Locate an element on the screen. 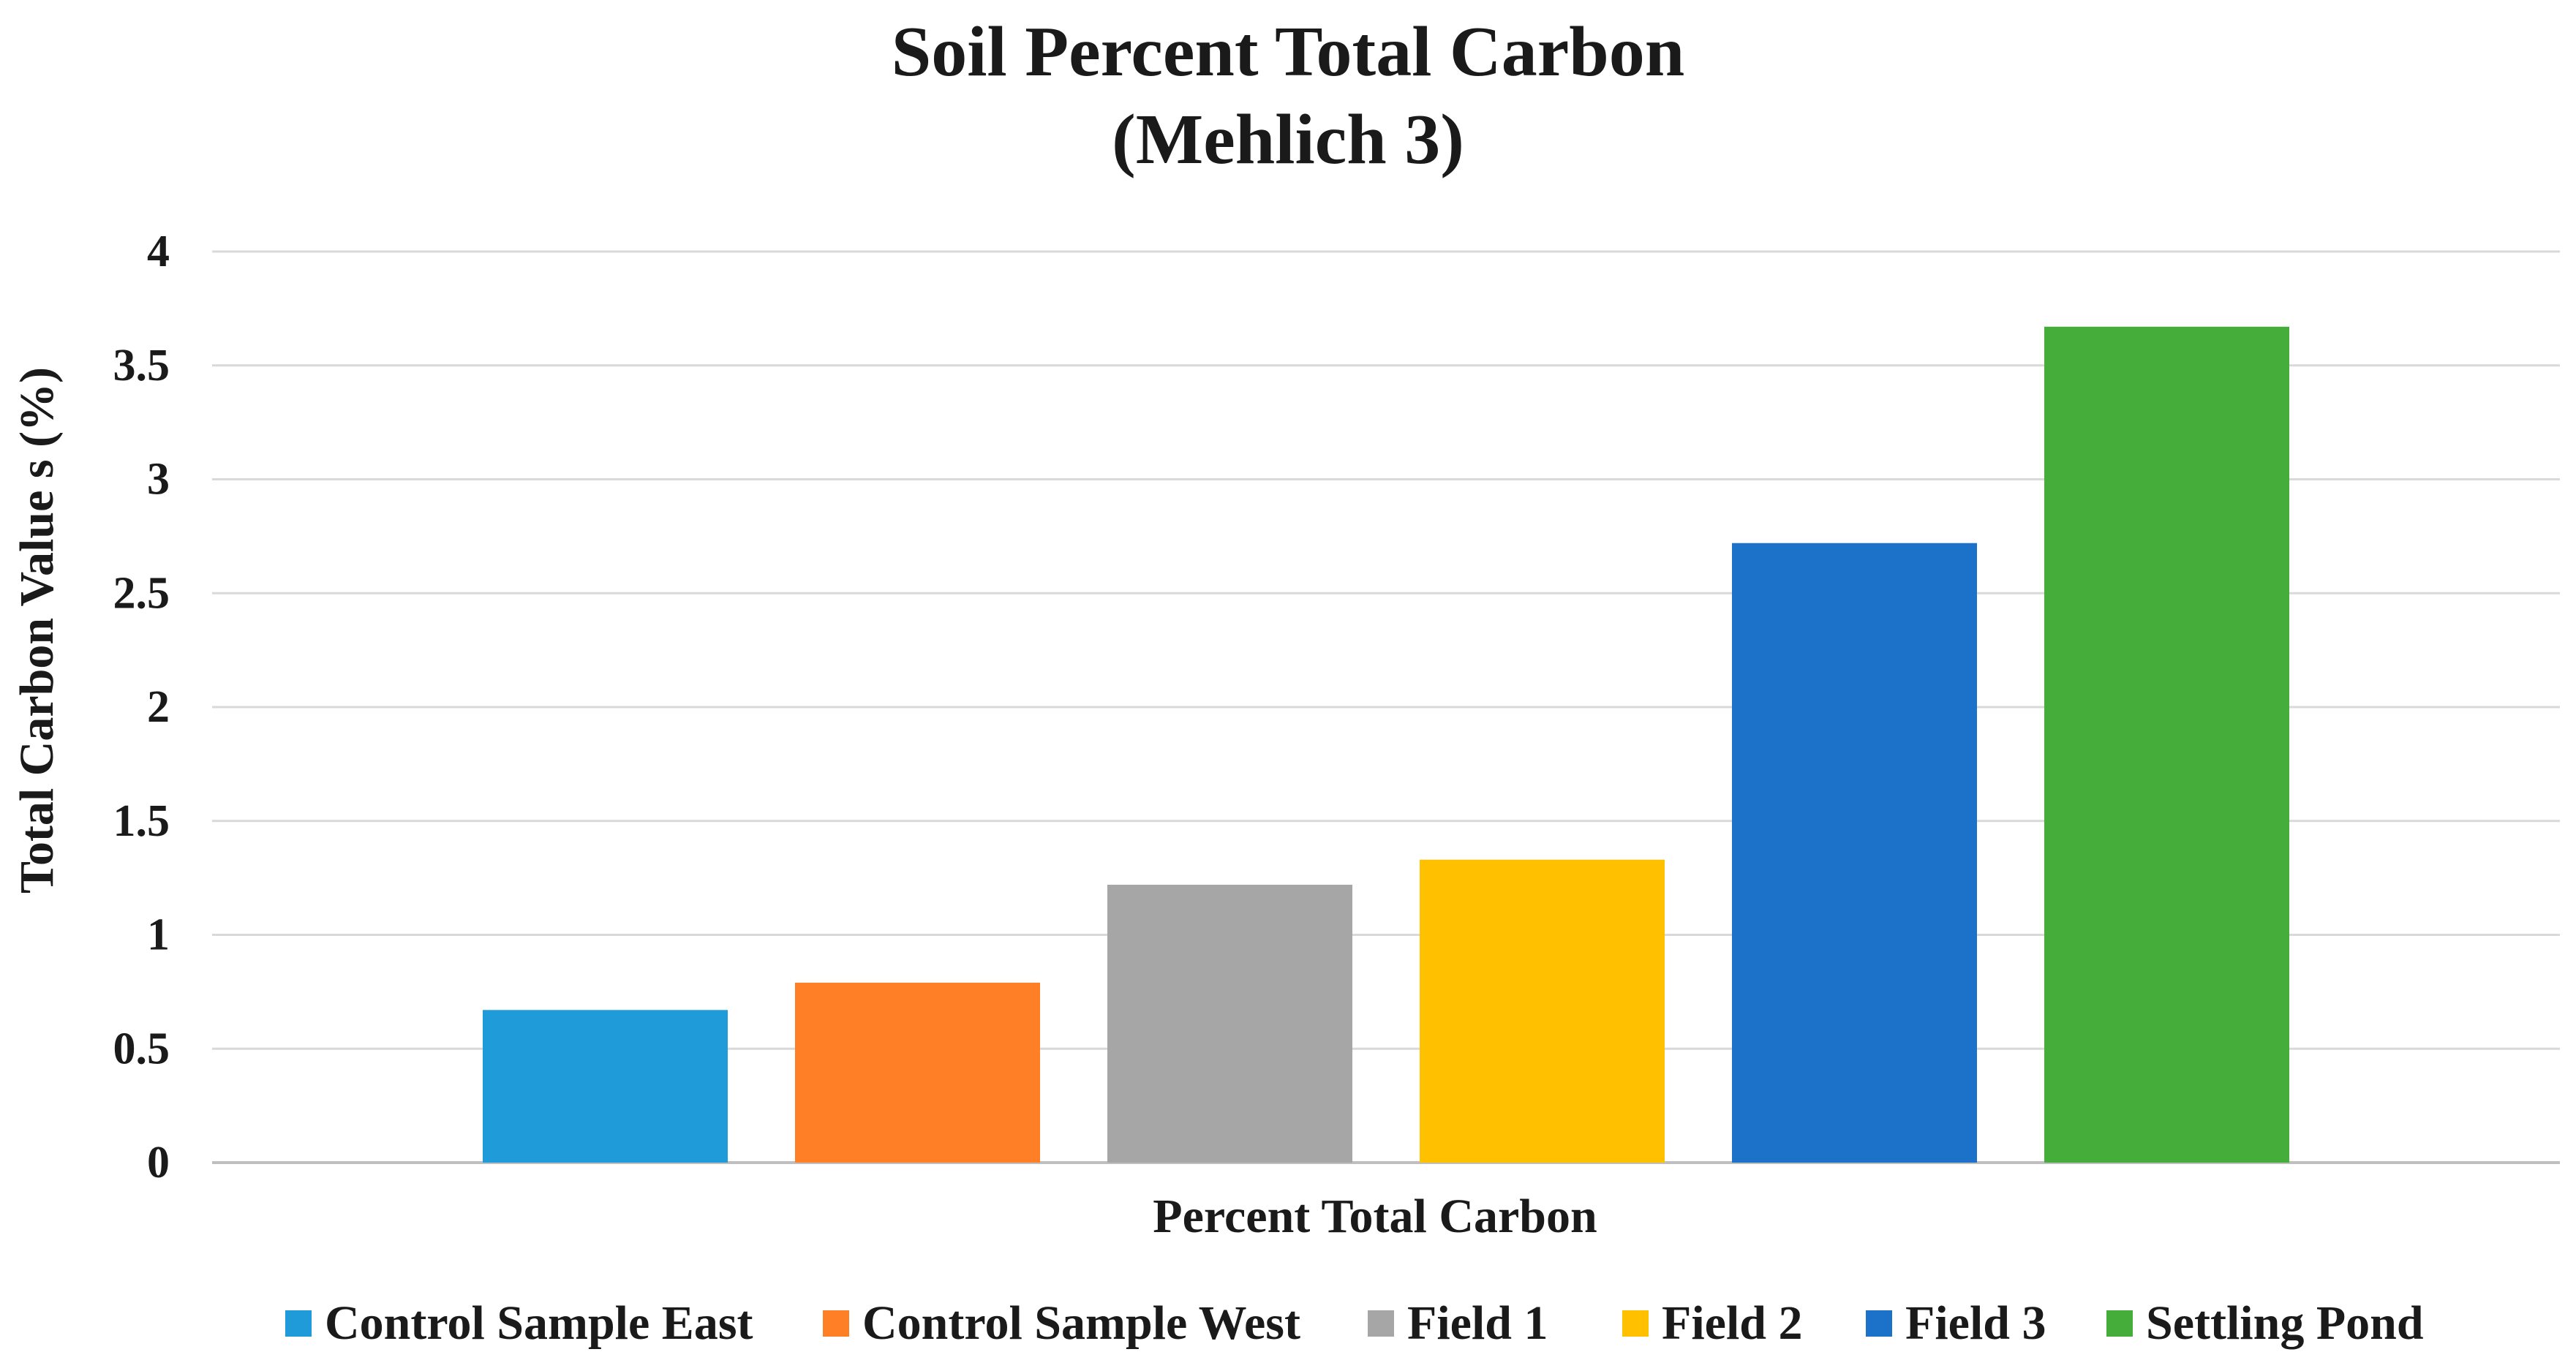 The image size is (2576, 1371). legend-label: Settling Pond is located at coordinates (2285, 1323).